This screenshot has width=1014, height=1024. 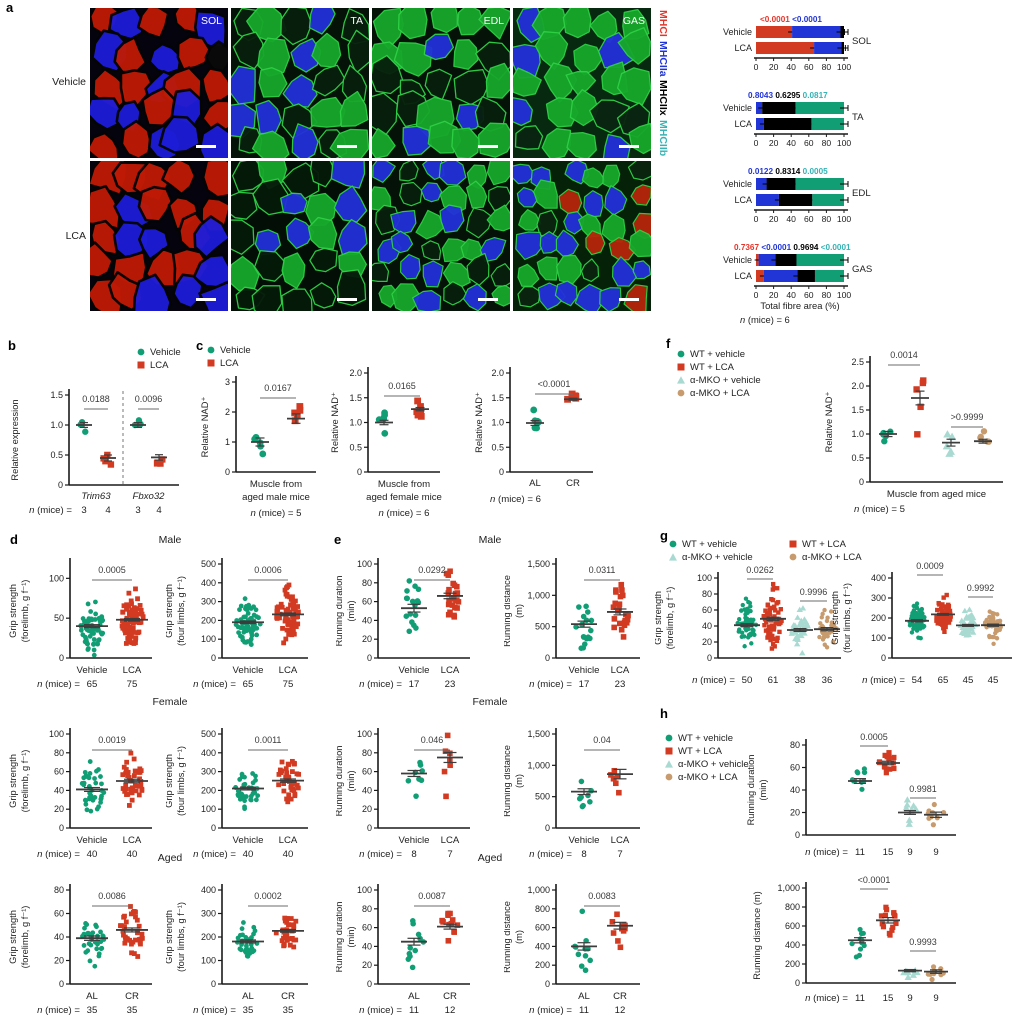 I want to click on svg-text: 2, so click(x=227, y=412).